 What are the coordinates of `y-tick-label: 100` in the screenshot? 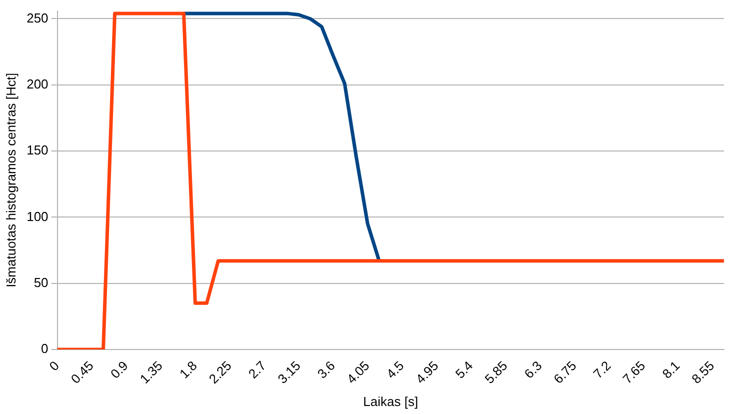 It's located at (37, 216).